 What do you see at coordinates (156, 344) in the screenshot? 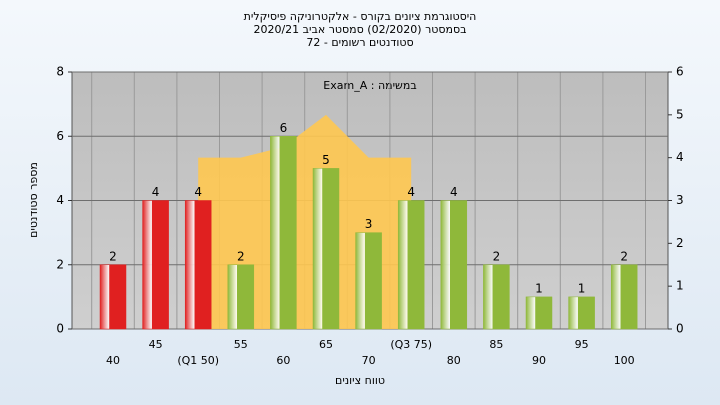
I see `x-tick-label: 45` at bounding box center [156, 344].